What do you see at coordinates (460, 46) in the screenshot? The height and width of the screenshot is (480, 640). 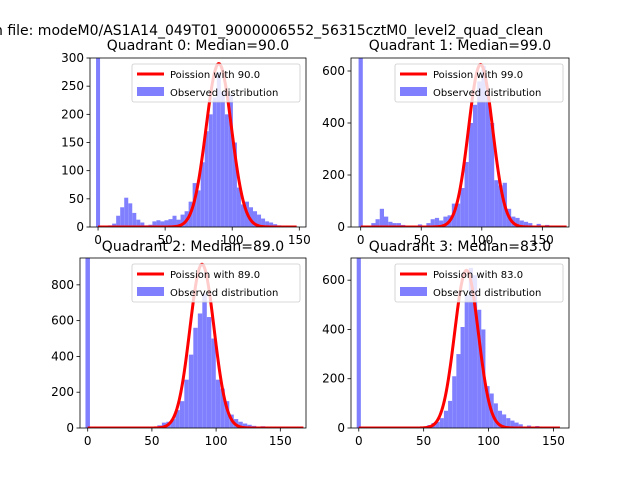 I see `panel-title: Quadrant 1: Median=99.0` at bounding box center [460, 46].